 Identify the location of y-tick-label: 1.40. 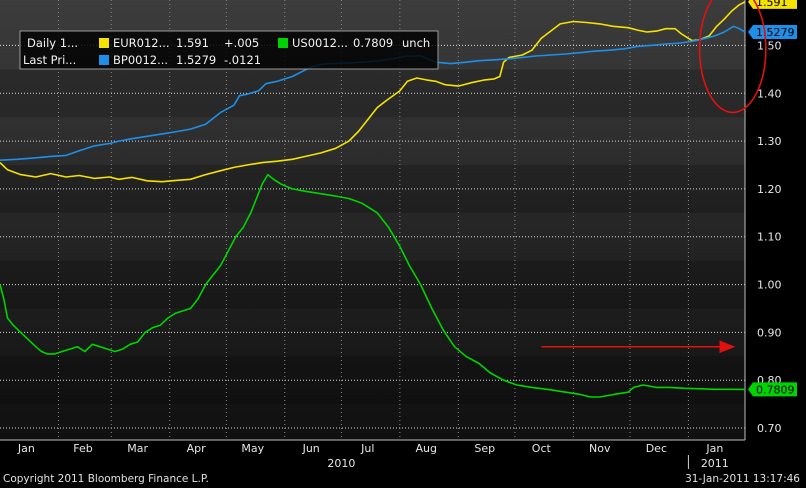
(769, 93).